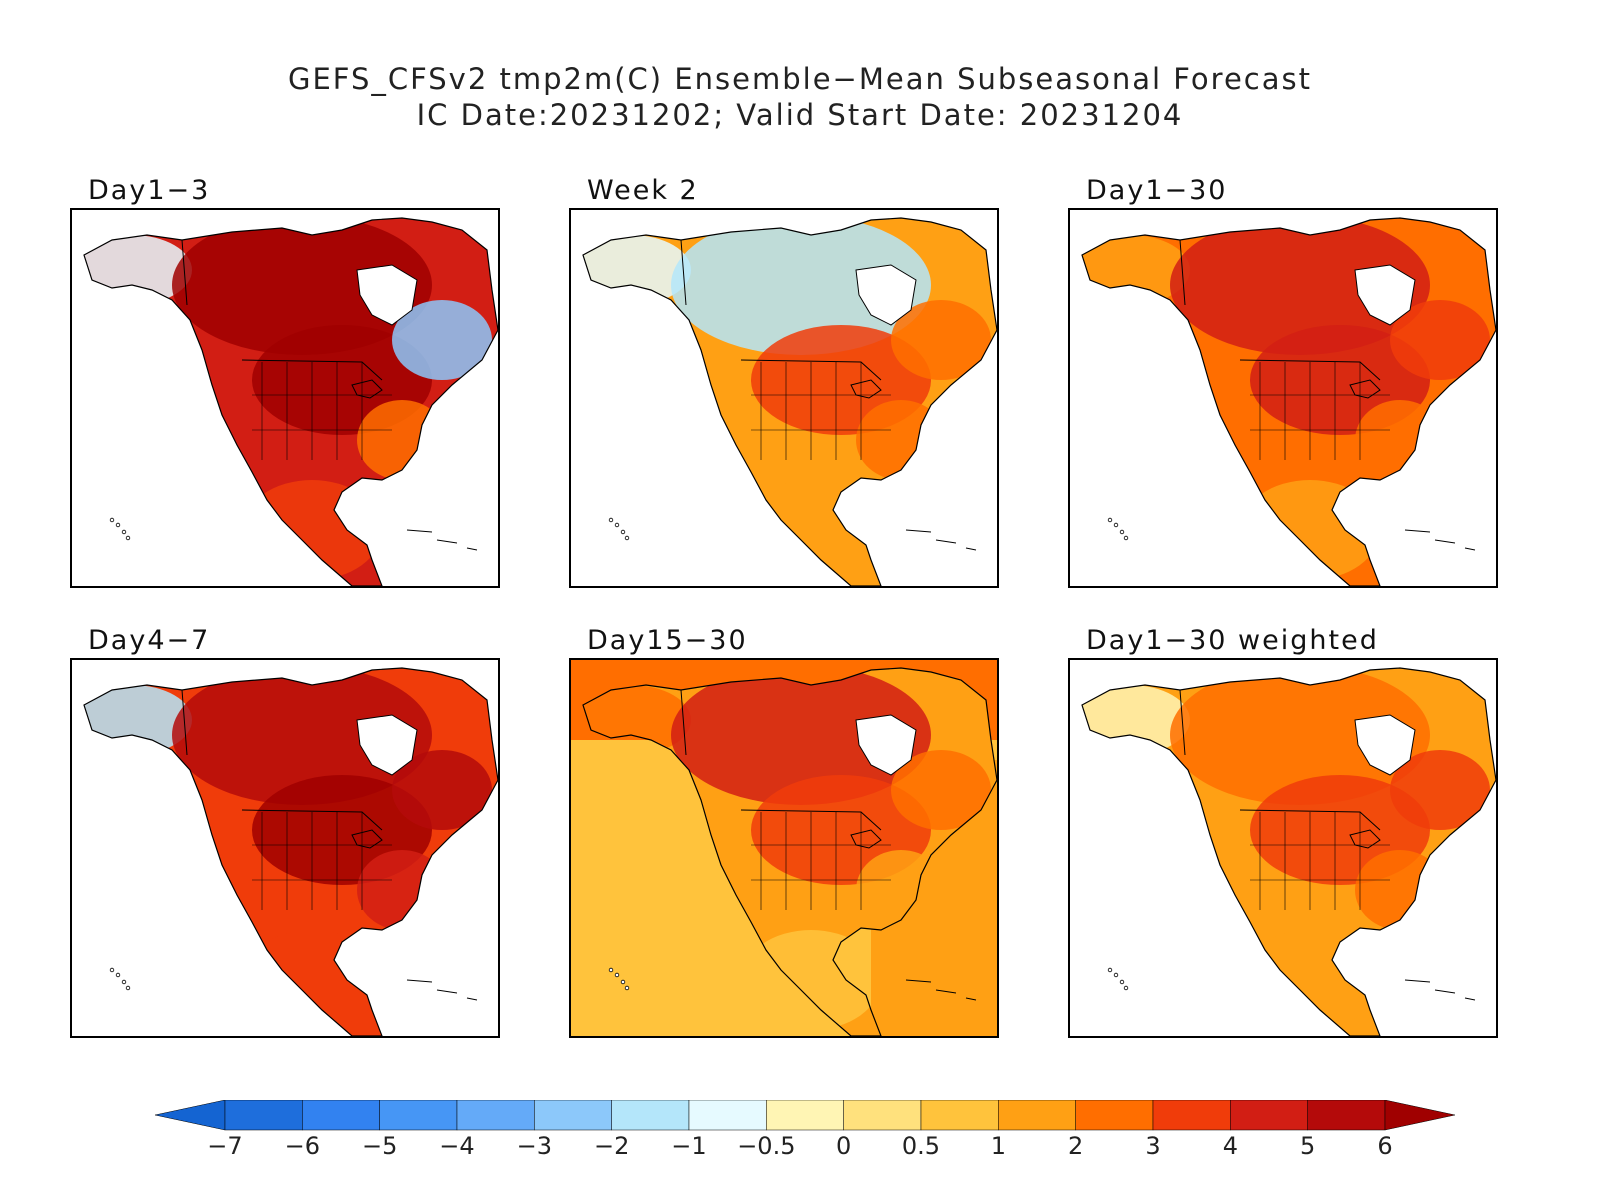 Image resolution: width=1600 pixels, height=1200 pixels. I want to click on colorbar-tick-label: 0, so click(843, 1146).